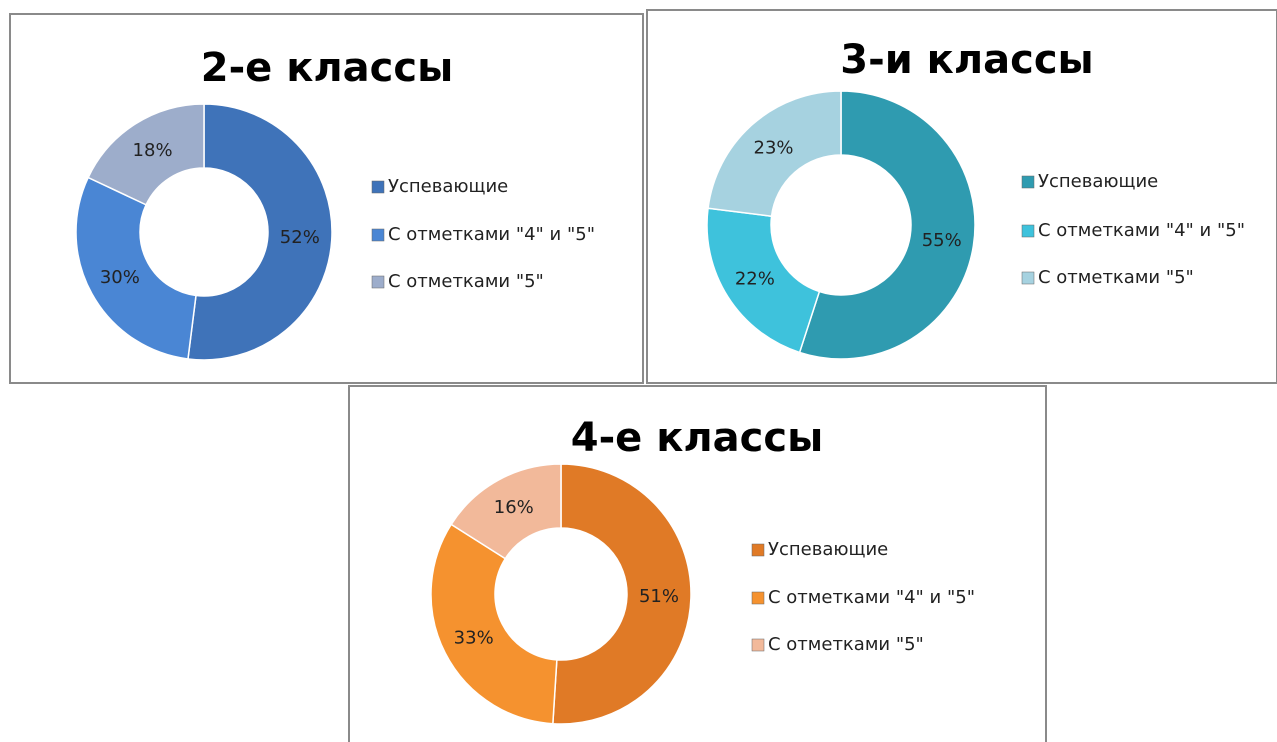 The image size is (1277, 742). What do you see at coordinates (514, 507) in the screenshot?
I see `data-label: 16%` at bounding box center [514, 507].